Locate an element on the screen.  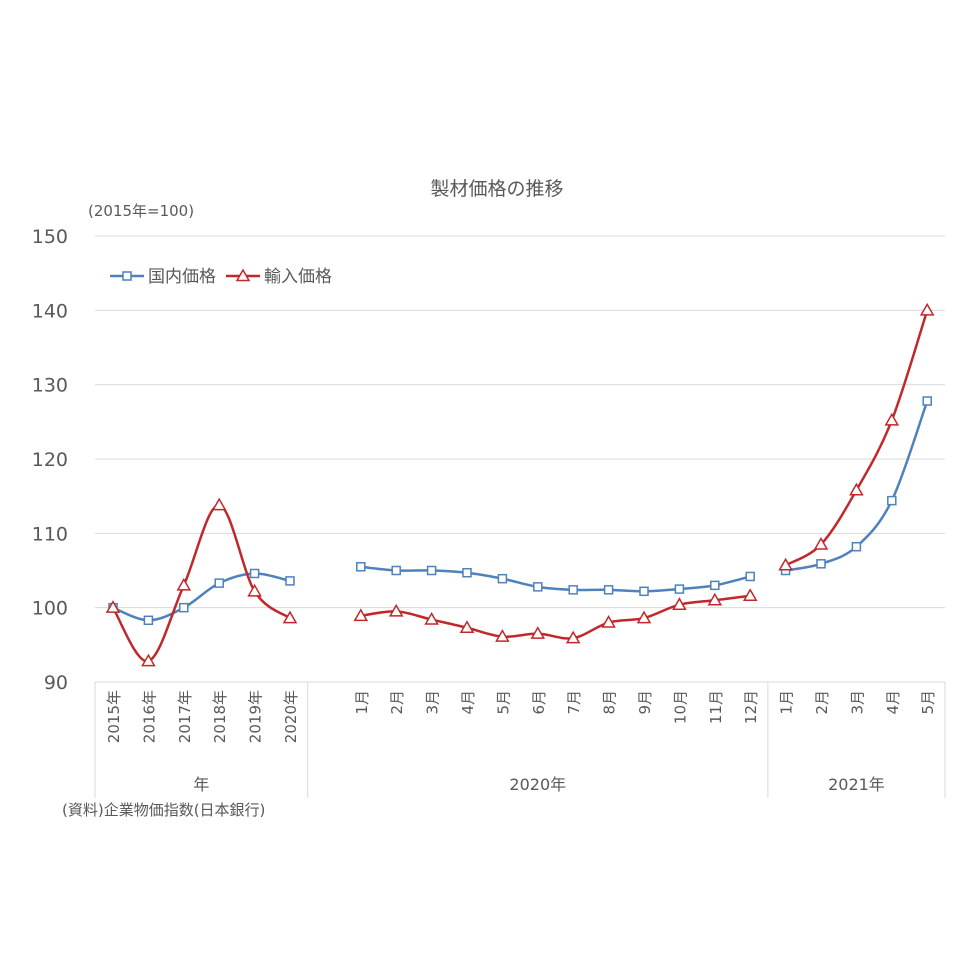
x-tick-label: 10月 is located at coordinates (680, 707).